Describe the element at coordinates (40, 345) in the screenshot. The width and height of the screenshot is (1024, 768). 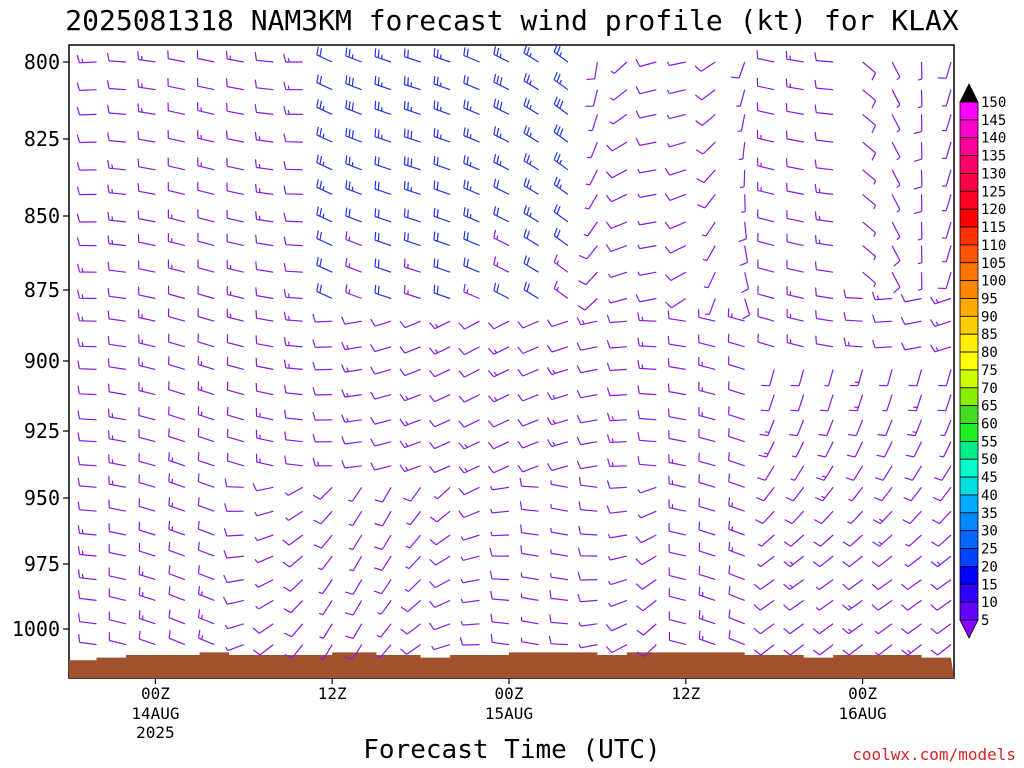
I see `y-axis: 800 825 850 875 900 925 950 975 1000` at that location.